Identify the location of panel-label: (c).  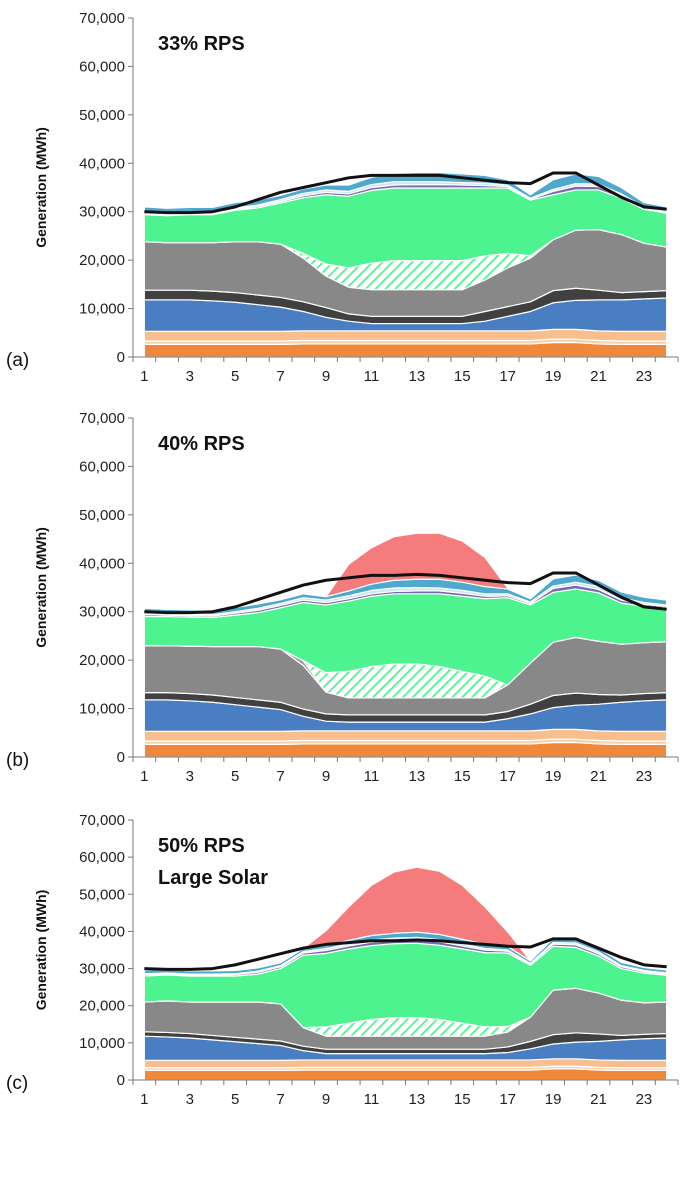
(17, 1083).